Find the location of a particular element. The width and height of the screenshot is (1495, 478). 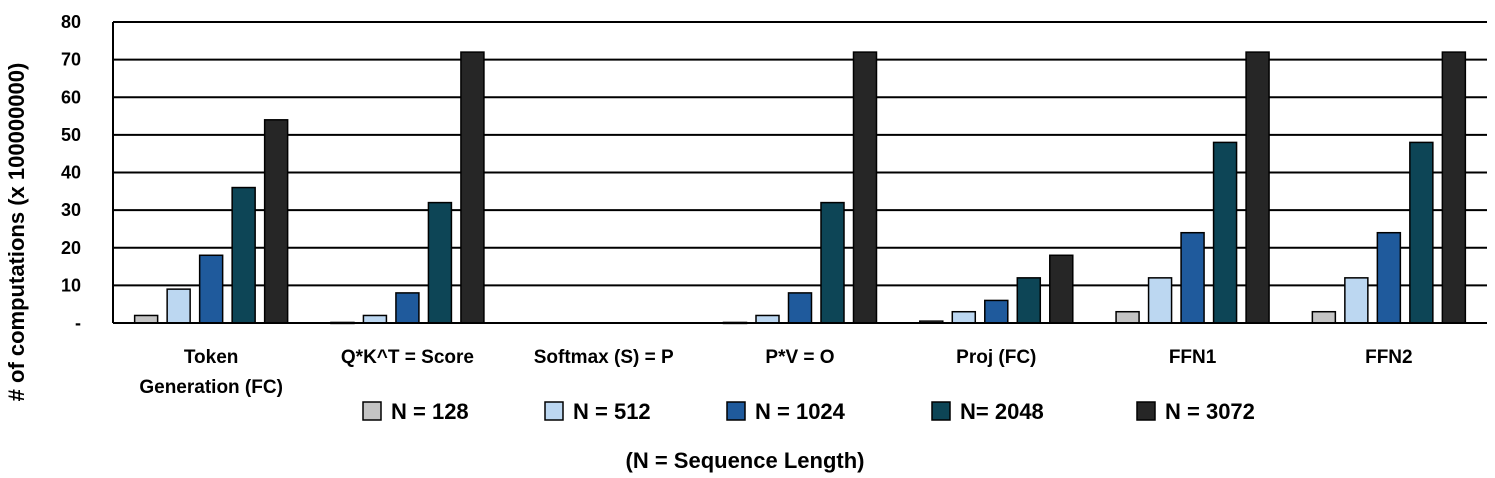

y-tick-label: - is located at coordinates (78, 323).